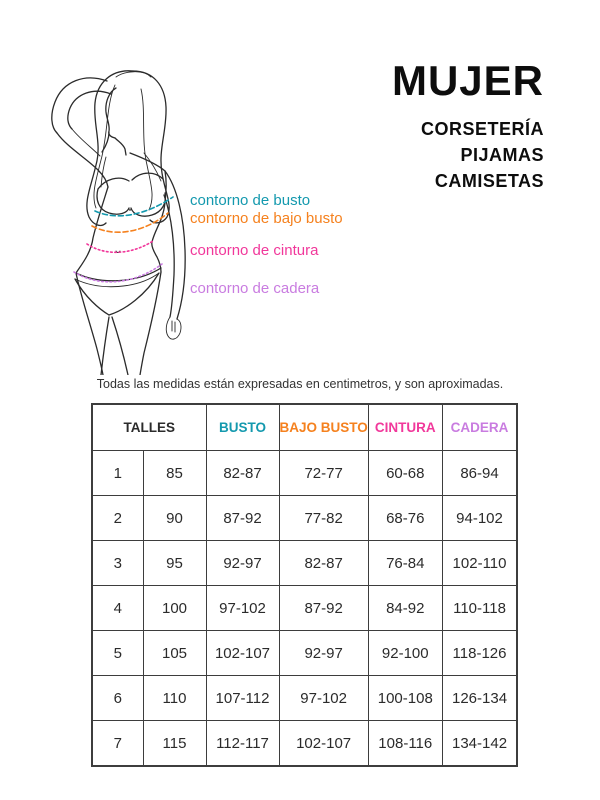  I want to click on table-cell: 3, so click(117, 563).